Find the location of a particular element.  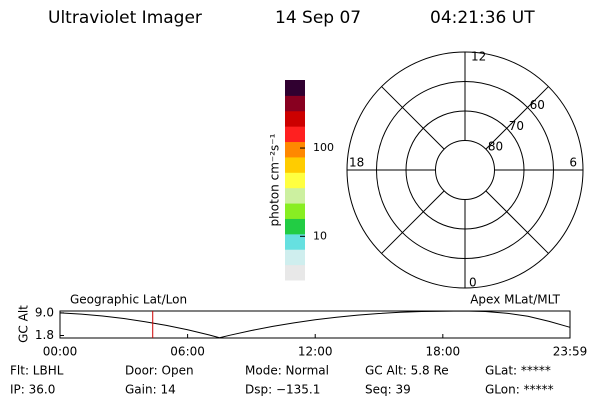

annotation: Apex MLat/MLT is located at coordinates (515, 300).